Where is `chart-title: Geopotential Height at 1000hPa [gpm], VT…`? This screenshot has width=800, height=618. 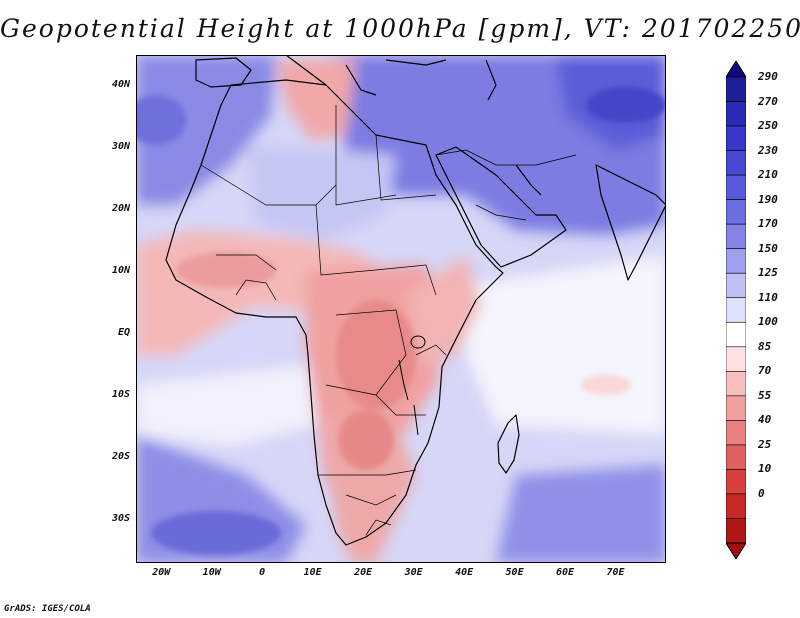 chart-title: Geopotential Height at 1000hPa [gpm], VT… is located at coordinates (400, 28).